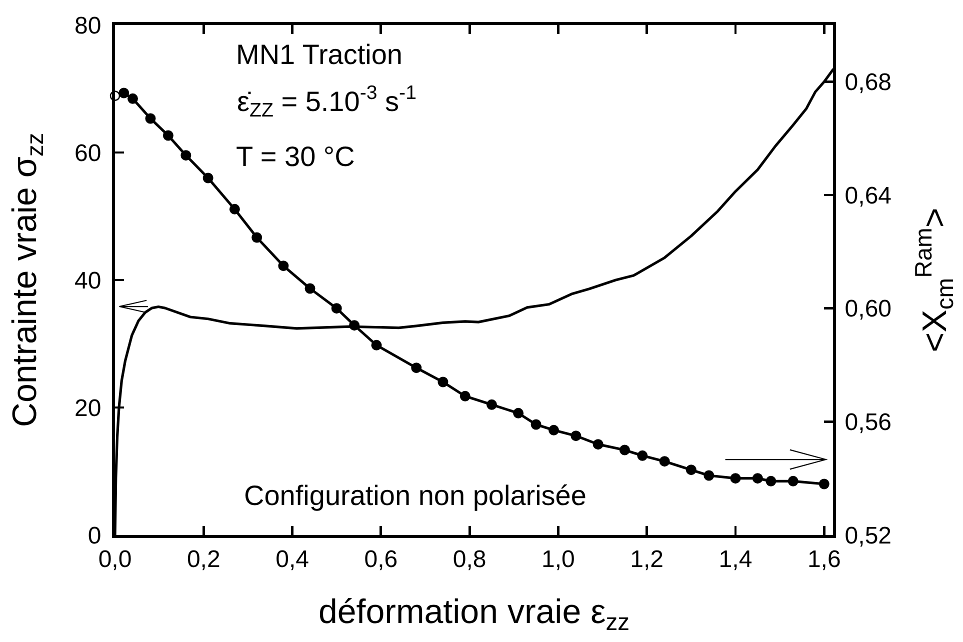 The image size is (963, 642). Describe the element at coordinates (295, 156) in the screenshot. I see `annotation: T = 30 °C` at that location.